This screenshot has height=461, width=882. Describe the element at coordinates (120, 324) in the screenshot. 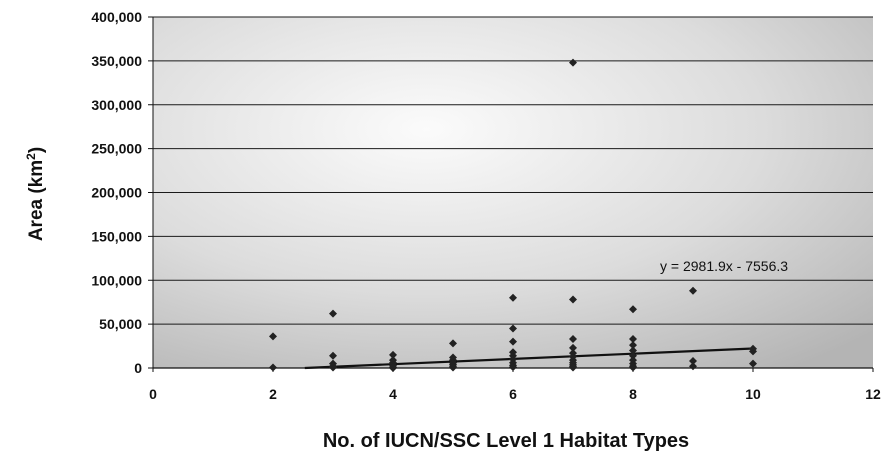

I see `y-tick-label: 50,000` at that location.